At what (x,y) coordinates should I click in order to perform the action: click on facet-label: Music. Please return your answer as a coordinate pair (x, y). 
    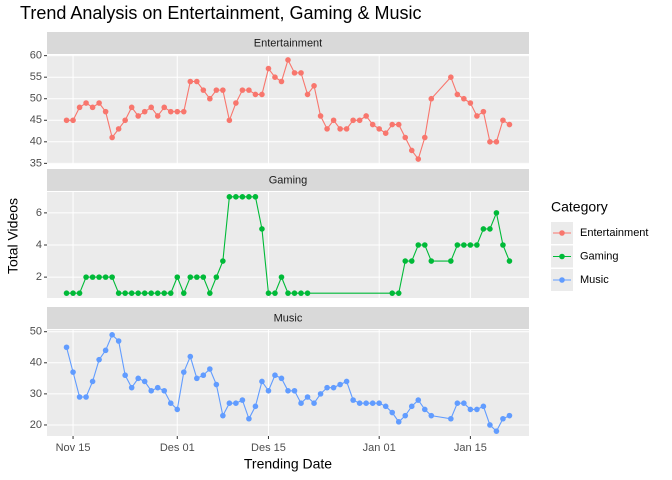
    Looking at the image, I should click on (288, 318).